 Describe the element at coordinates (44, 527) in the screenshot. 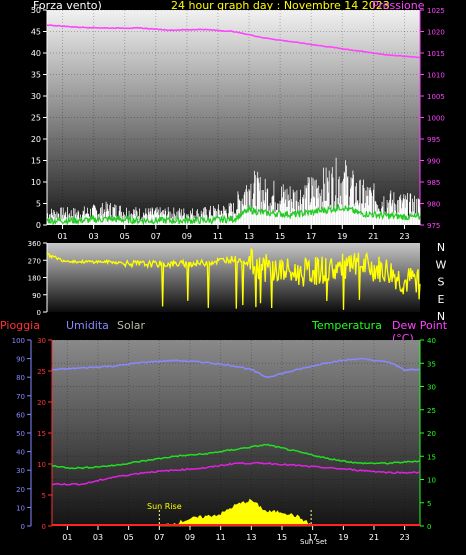

I see `rain-tick-label: 0` at that location.